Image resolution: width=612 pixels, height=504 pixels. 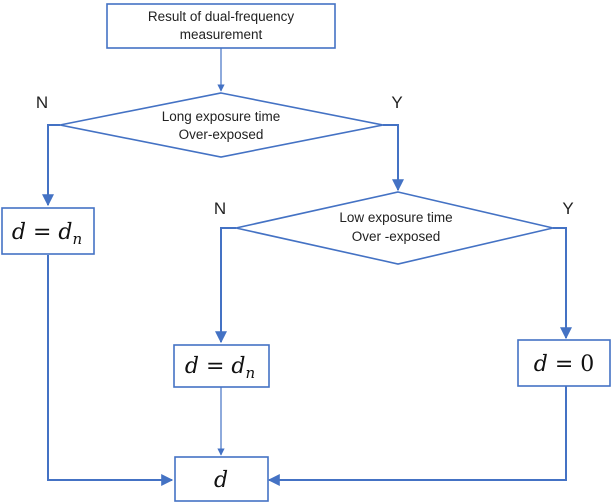 What do you see at coordinates (567, 208) in the screenshot?
I see `branch-low-yes-label: Y` at bounding box center [567, 208].